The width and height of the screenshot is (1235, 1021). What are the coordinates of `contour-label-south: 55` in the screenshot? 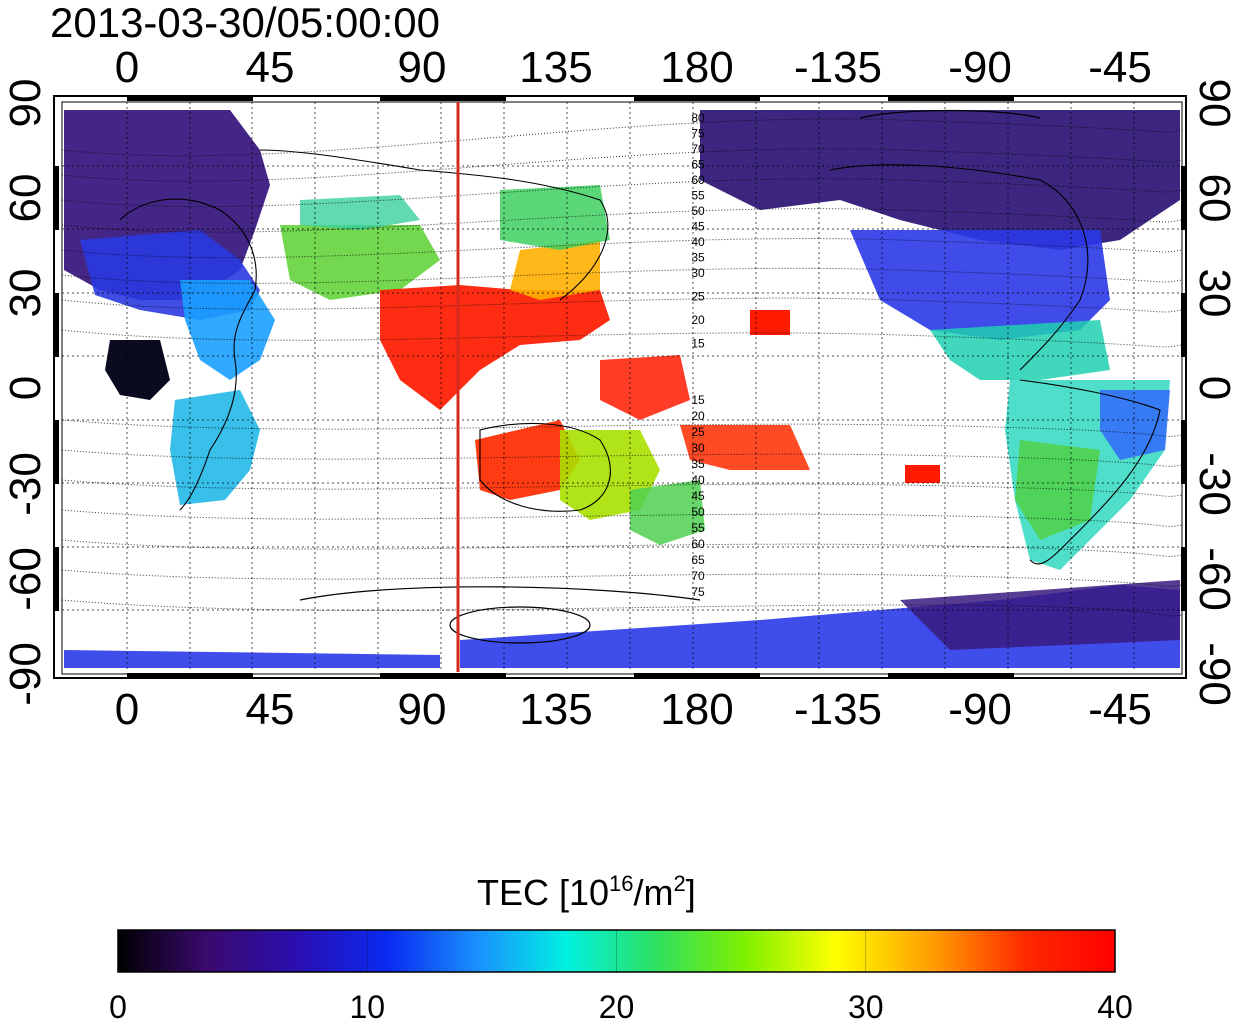 It's located at (698, 528).